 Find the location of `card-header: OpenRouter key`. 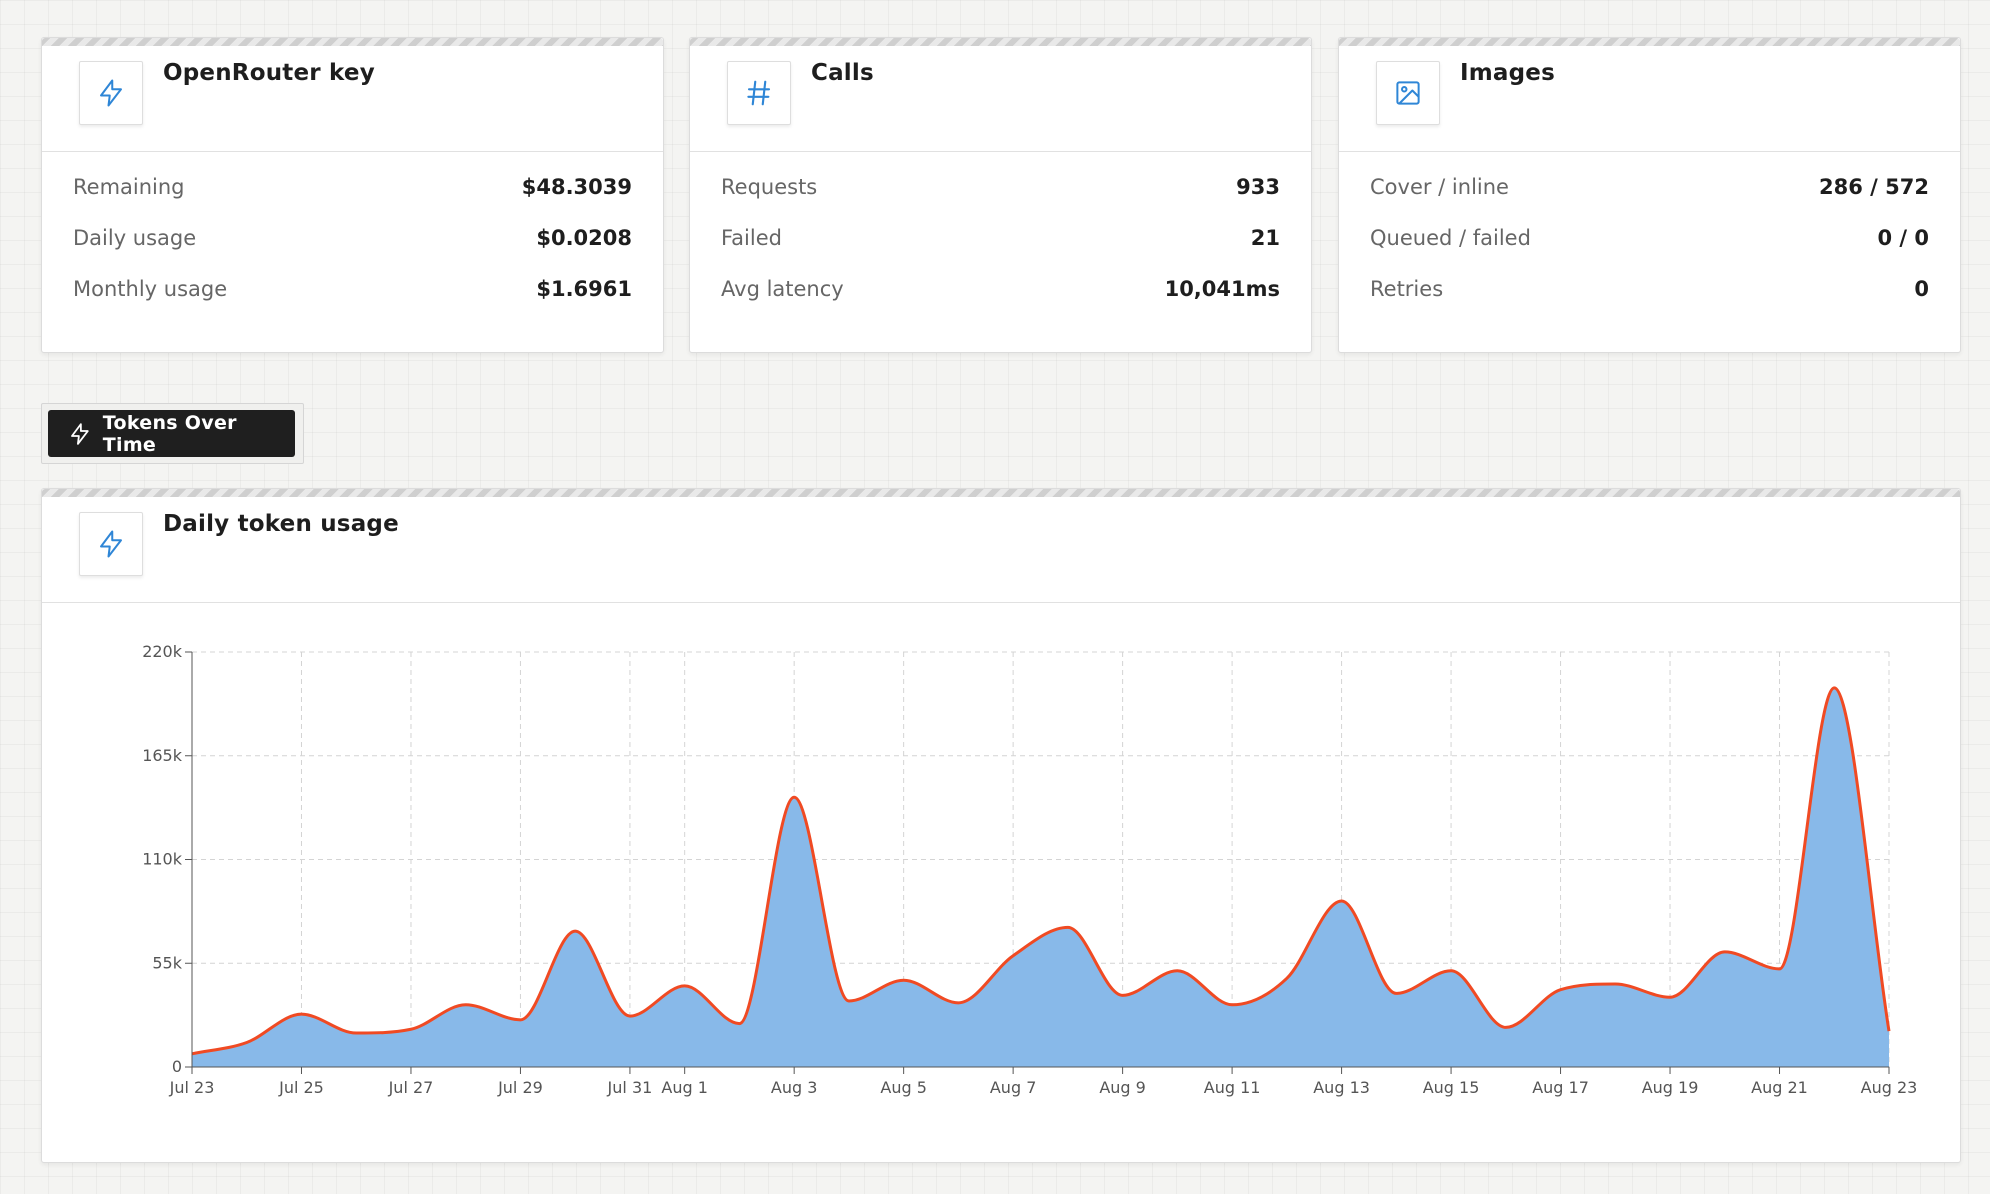

card-header: OpenRouter key is located at coordinates (352, 95).